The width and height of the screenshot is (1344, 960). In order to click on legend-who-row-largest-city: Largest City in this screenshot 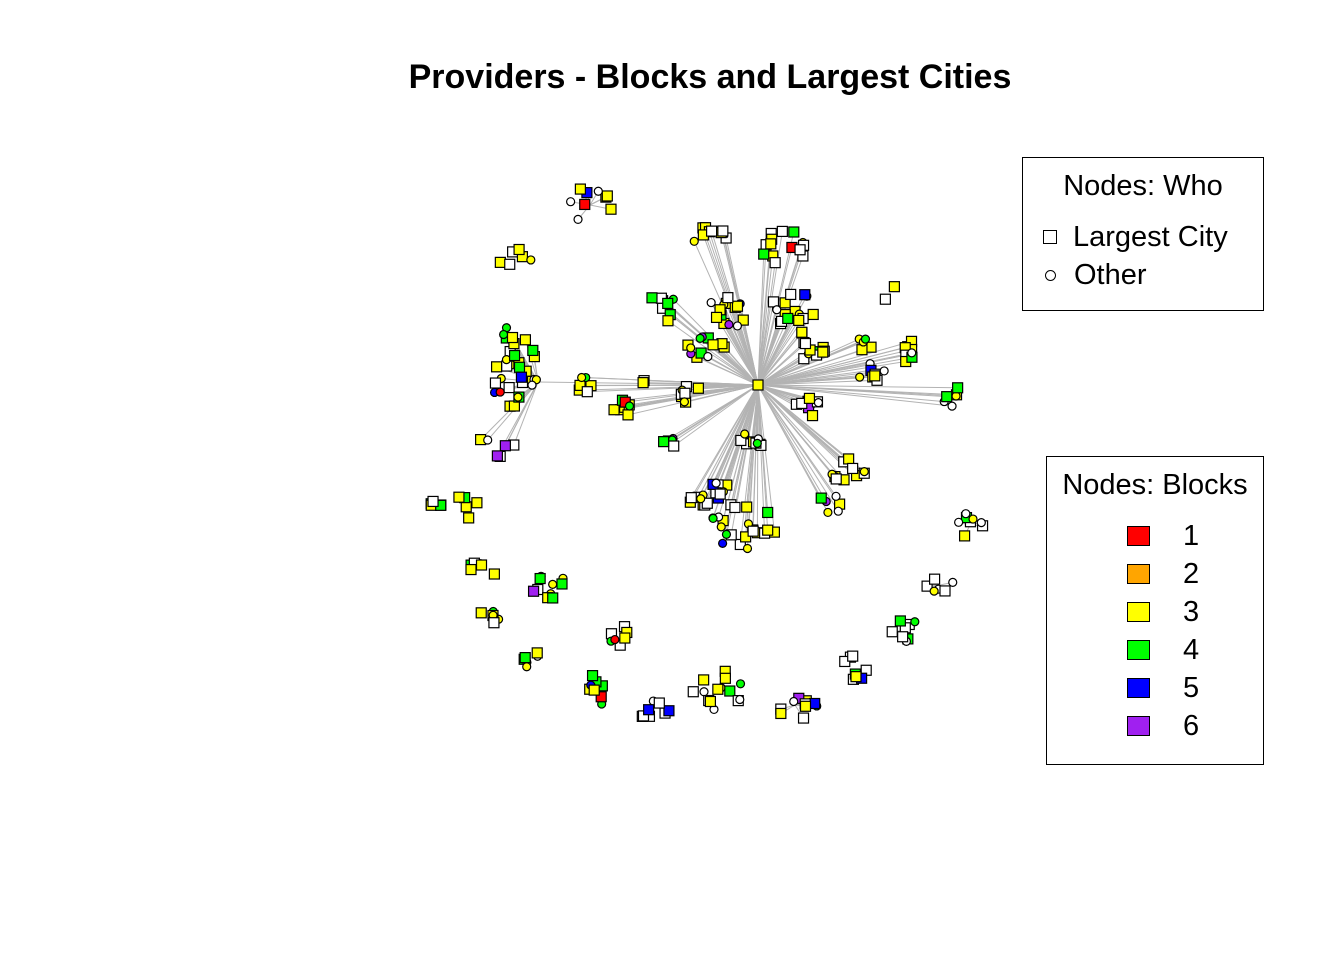, I will do `click(1135, 237)`.